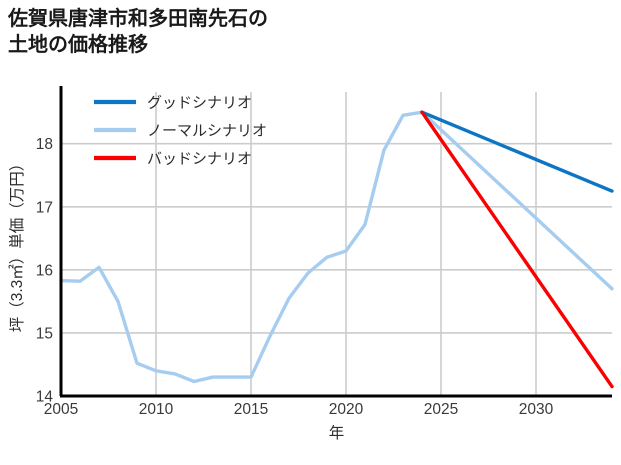 Image resolution: width=621 pixels, height=465 pixels. I want to click on x-tick-label: 2015, so click(251, 409).